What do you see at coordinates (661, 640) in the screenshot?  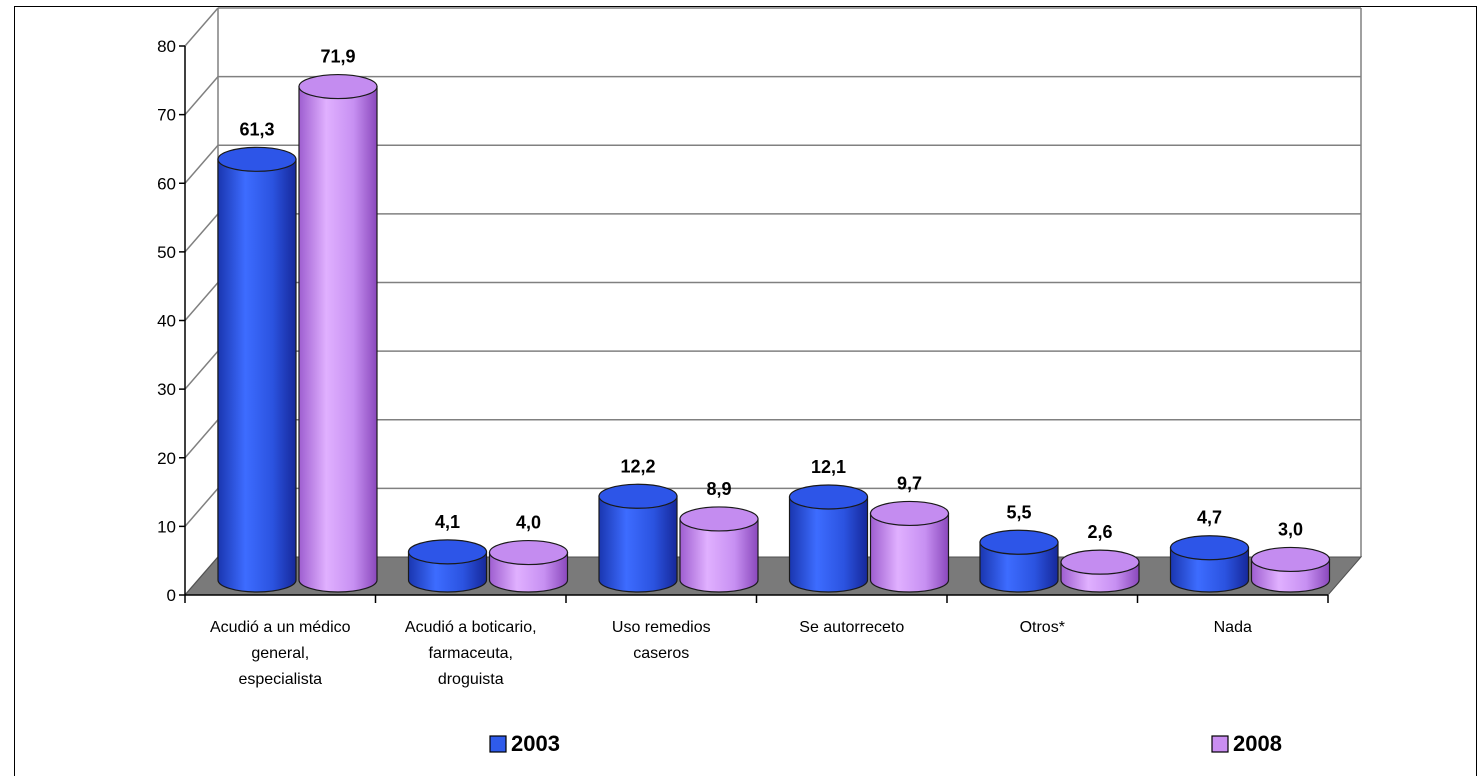 I see `category-label: Uso remedios caseros` at bounding box center [661, 640].